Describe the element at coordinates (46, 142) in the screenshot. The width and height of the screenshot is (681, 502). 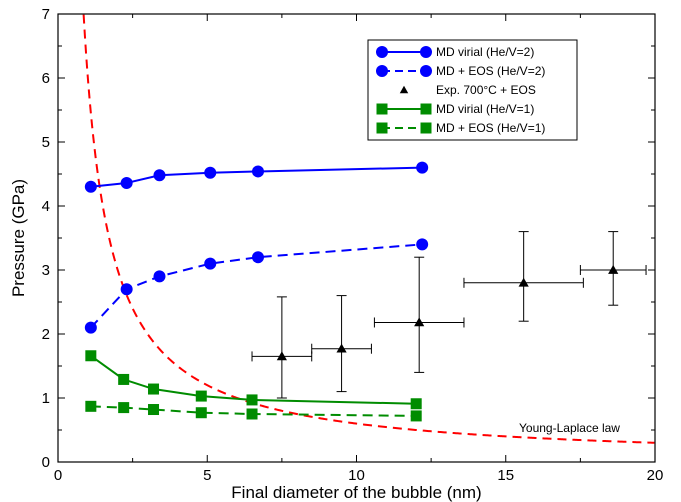
I see `y-tick-label: 5` at that location.